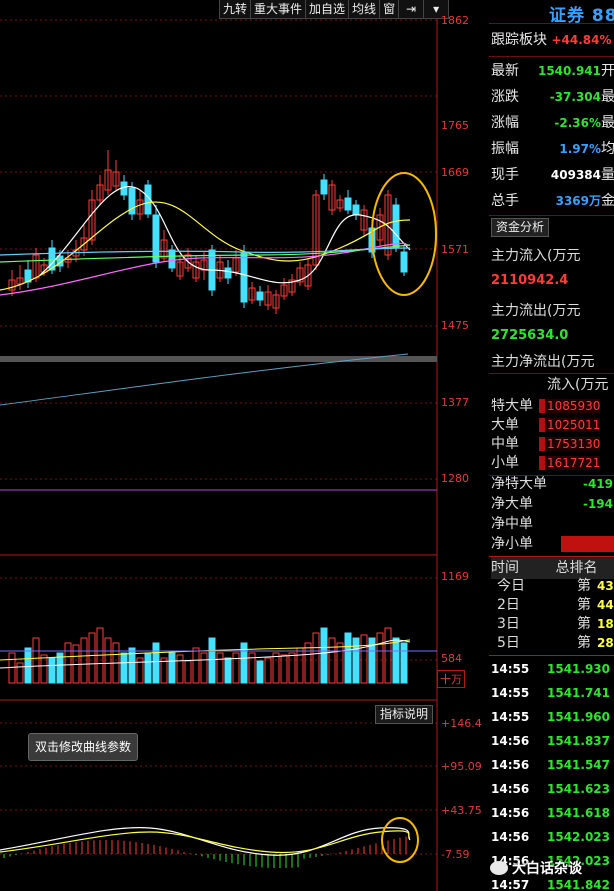  I want to click on rank-day: 今日, so click(511, 586).